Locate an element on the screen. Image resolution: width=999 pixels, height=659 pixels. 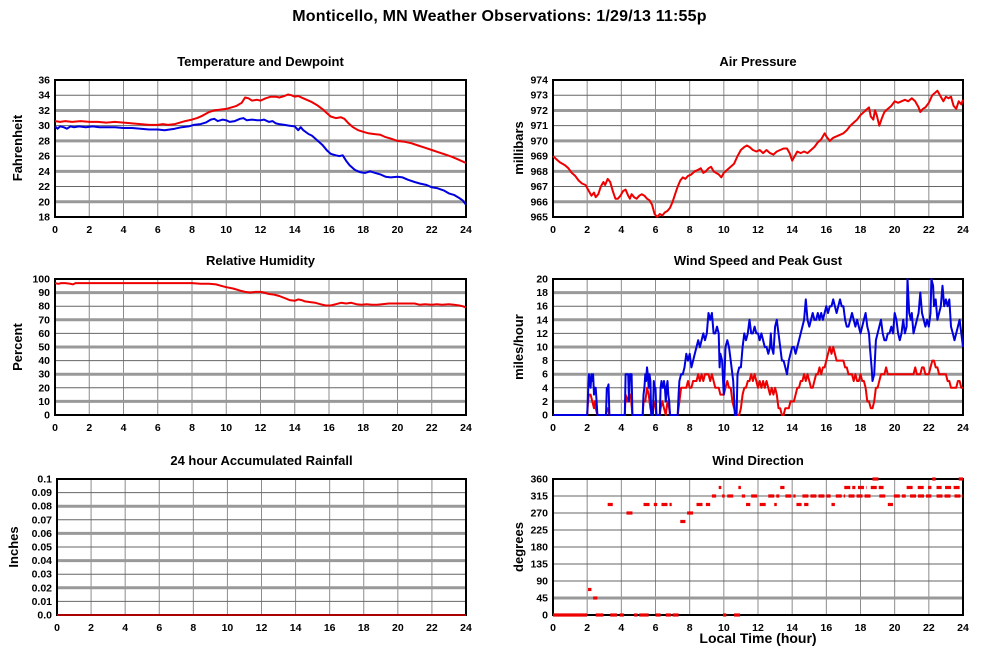
x-tick-label: 6 is located at coordinates (158, 230).